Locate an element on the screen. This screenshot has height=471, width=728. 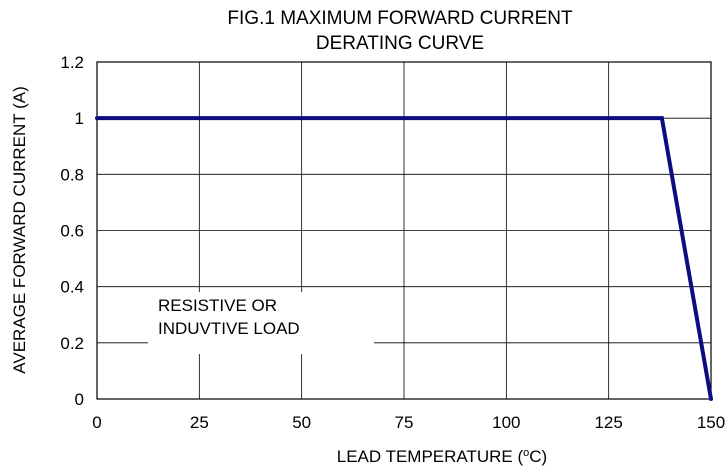
x-tick-label-50: 50 is located at coordinates (301, 422).